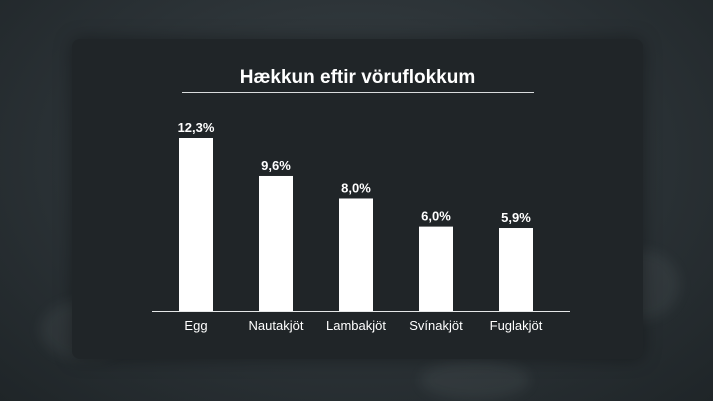  Describe the element at coordinates (356, 325) in the screenshot. I see `x-tick-label: Lambakjöt` at that location.